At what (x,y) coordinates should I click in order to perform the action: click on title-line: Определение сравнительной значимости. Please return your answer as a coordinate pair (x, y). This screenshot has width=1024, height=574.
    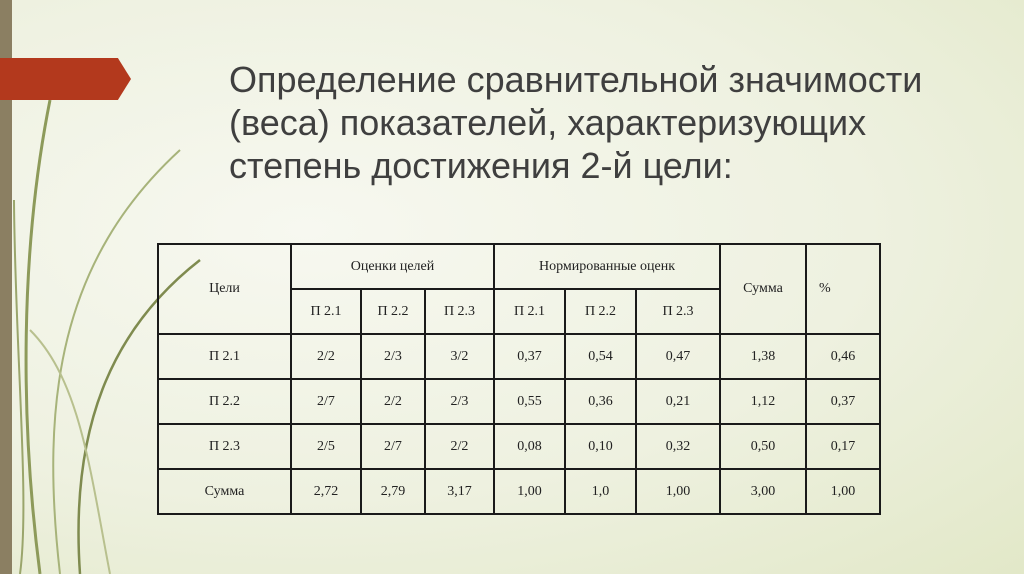
    Looking at the image, I should click on (576, 79).